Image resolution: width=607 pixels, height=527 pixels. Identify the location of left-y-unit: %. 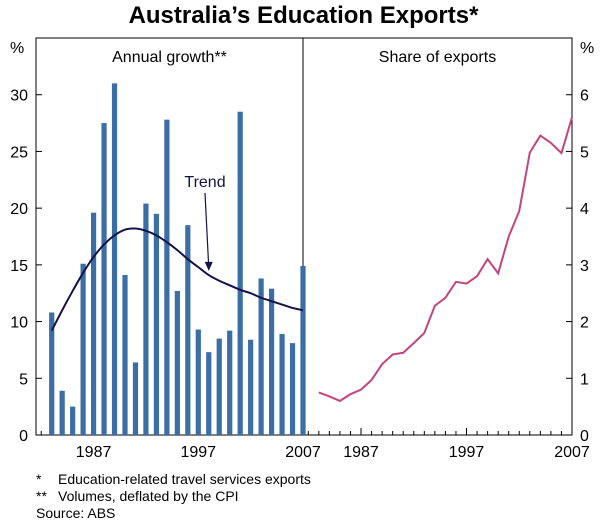
(17, 48).